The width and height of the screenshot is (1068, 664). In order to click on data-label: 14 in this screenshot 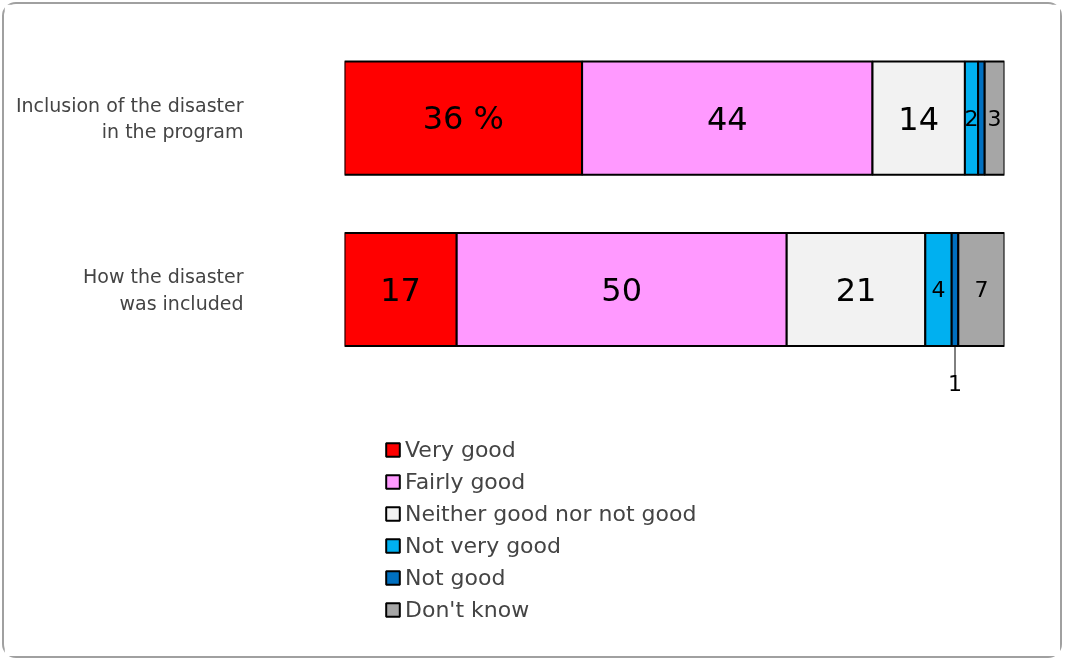, I will do `click(919, 118)`.